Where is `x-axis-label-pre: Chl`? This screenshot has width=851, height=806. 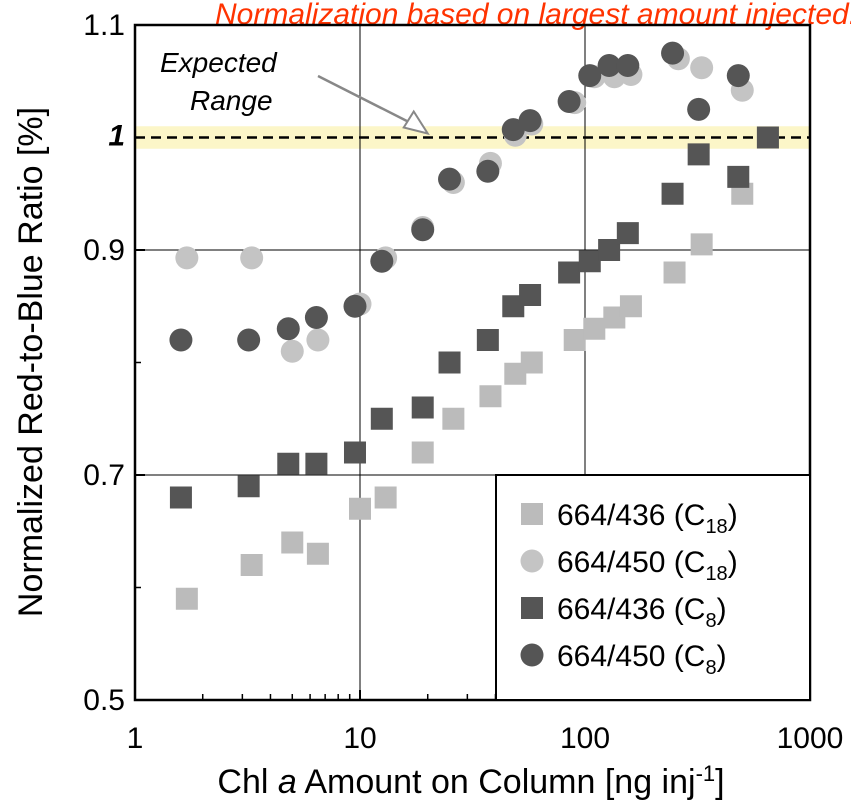
x-axis-label-pre: Chl is located at coordinates (247, 782).